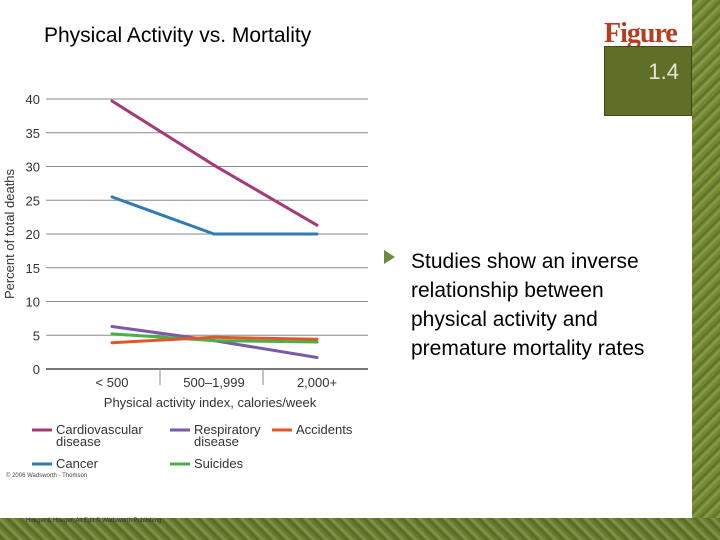 The image size is (720, 540). Describe the element at coordinates (214, 215) in the screenshot. I see `series-line-cancer` at that location.